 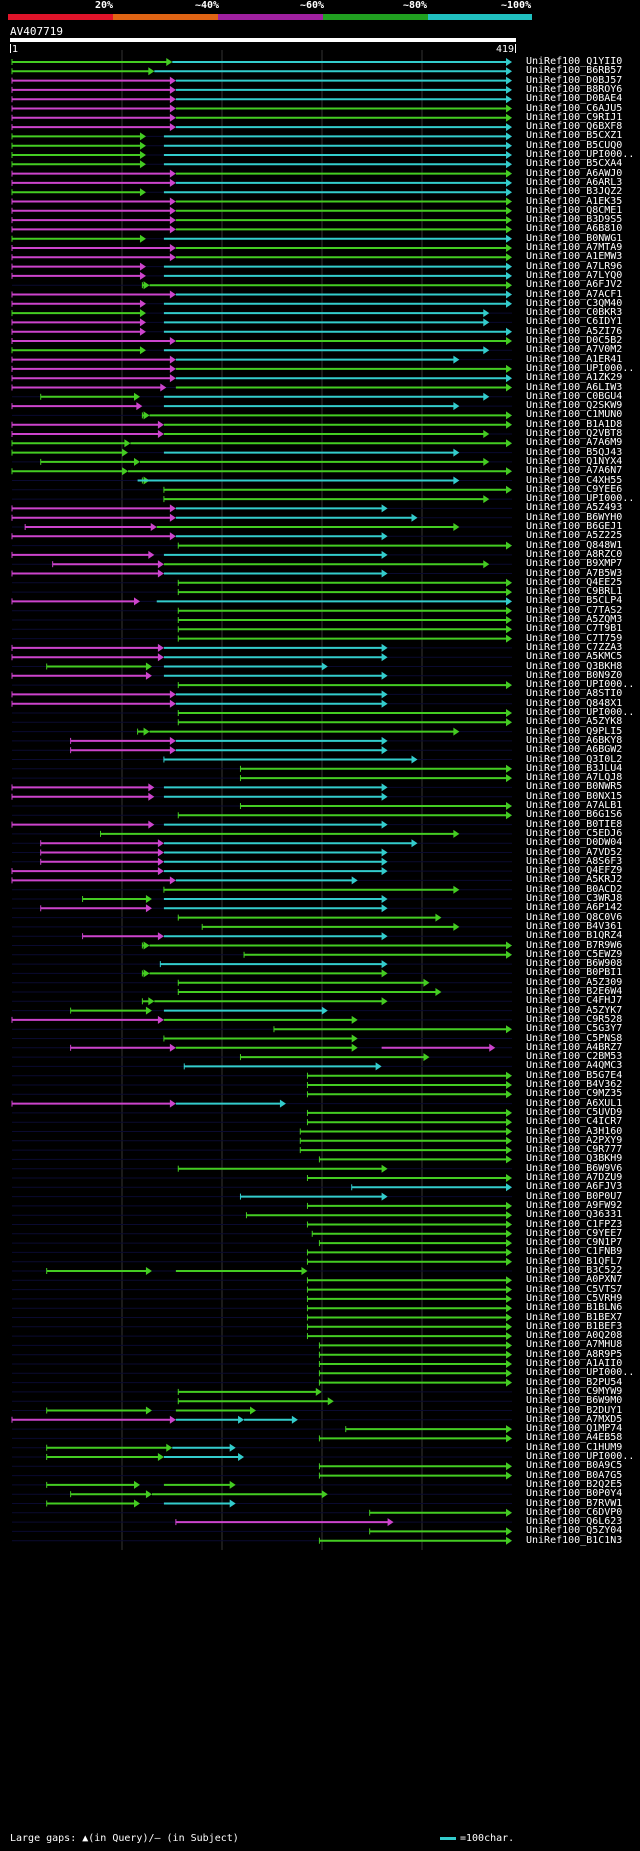 I want to click on hit-label: UniRef100_B9XMP7, so click(x=574, y=564).